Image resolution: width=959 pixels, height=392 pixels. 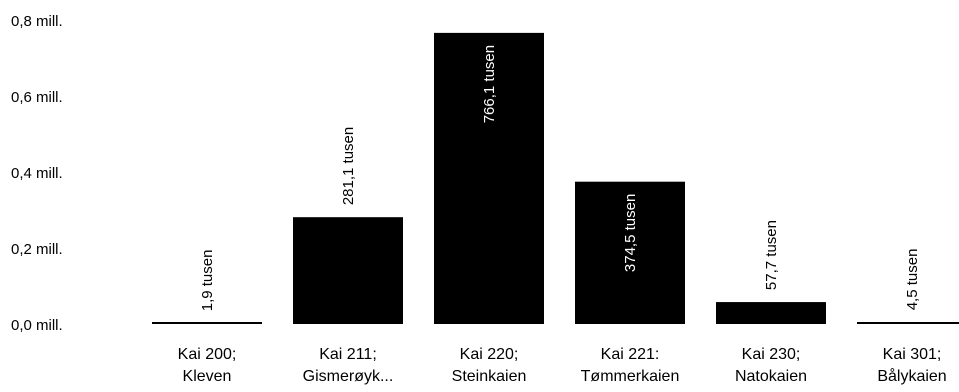 I want to click on y-tick-label: 0,6 mill., so click(x=37, y=97).